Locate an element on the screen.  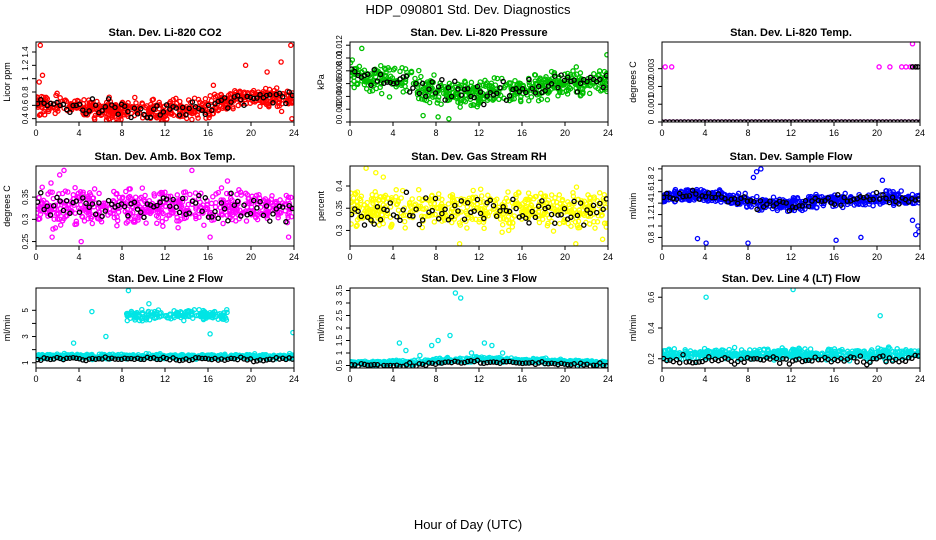
x-tick-label: 20 is located at coordinates (251, 257).